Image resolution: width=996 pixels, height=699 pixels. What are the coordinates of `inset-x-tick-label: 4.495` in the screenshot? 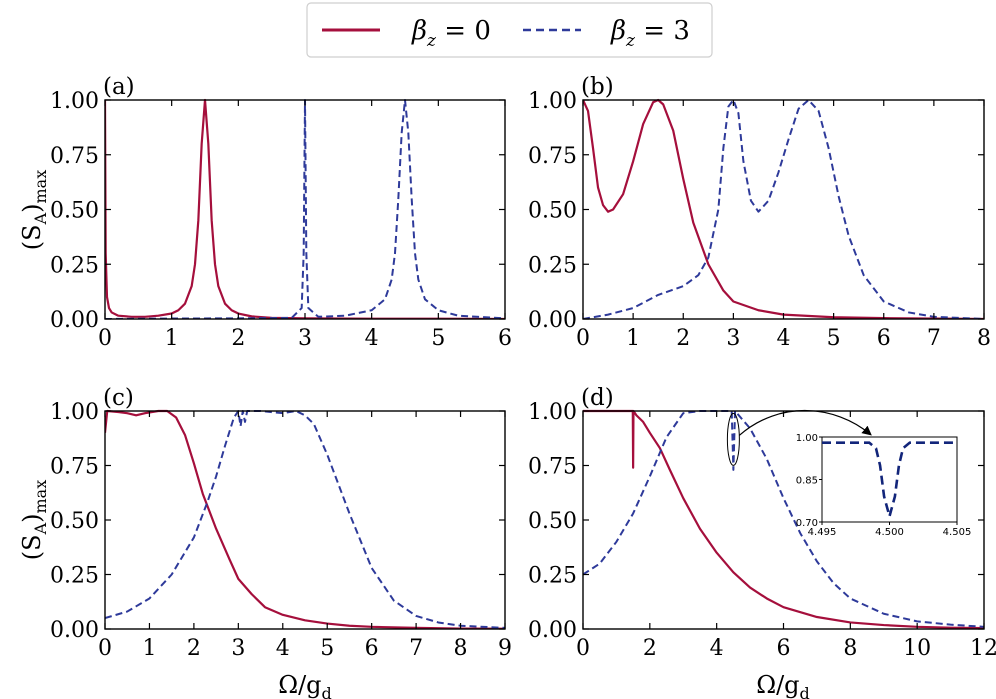 It's located at (822, 532).